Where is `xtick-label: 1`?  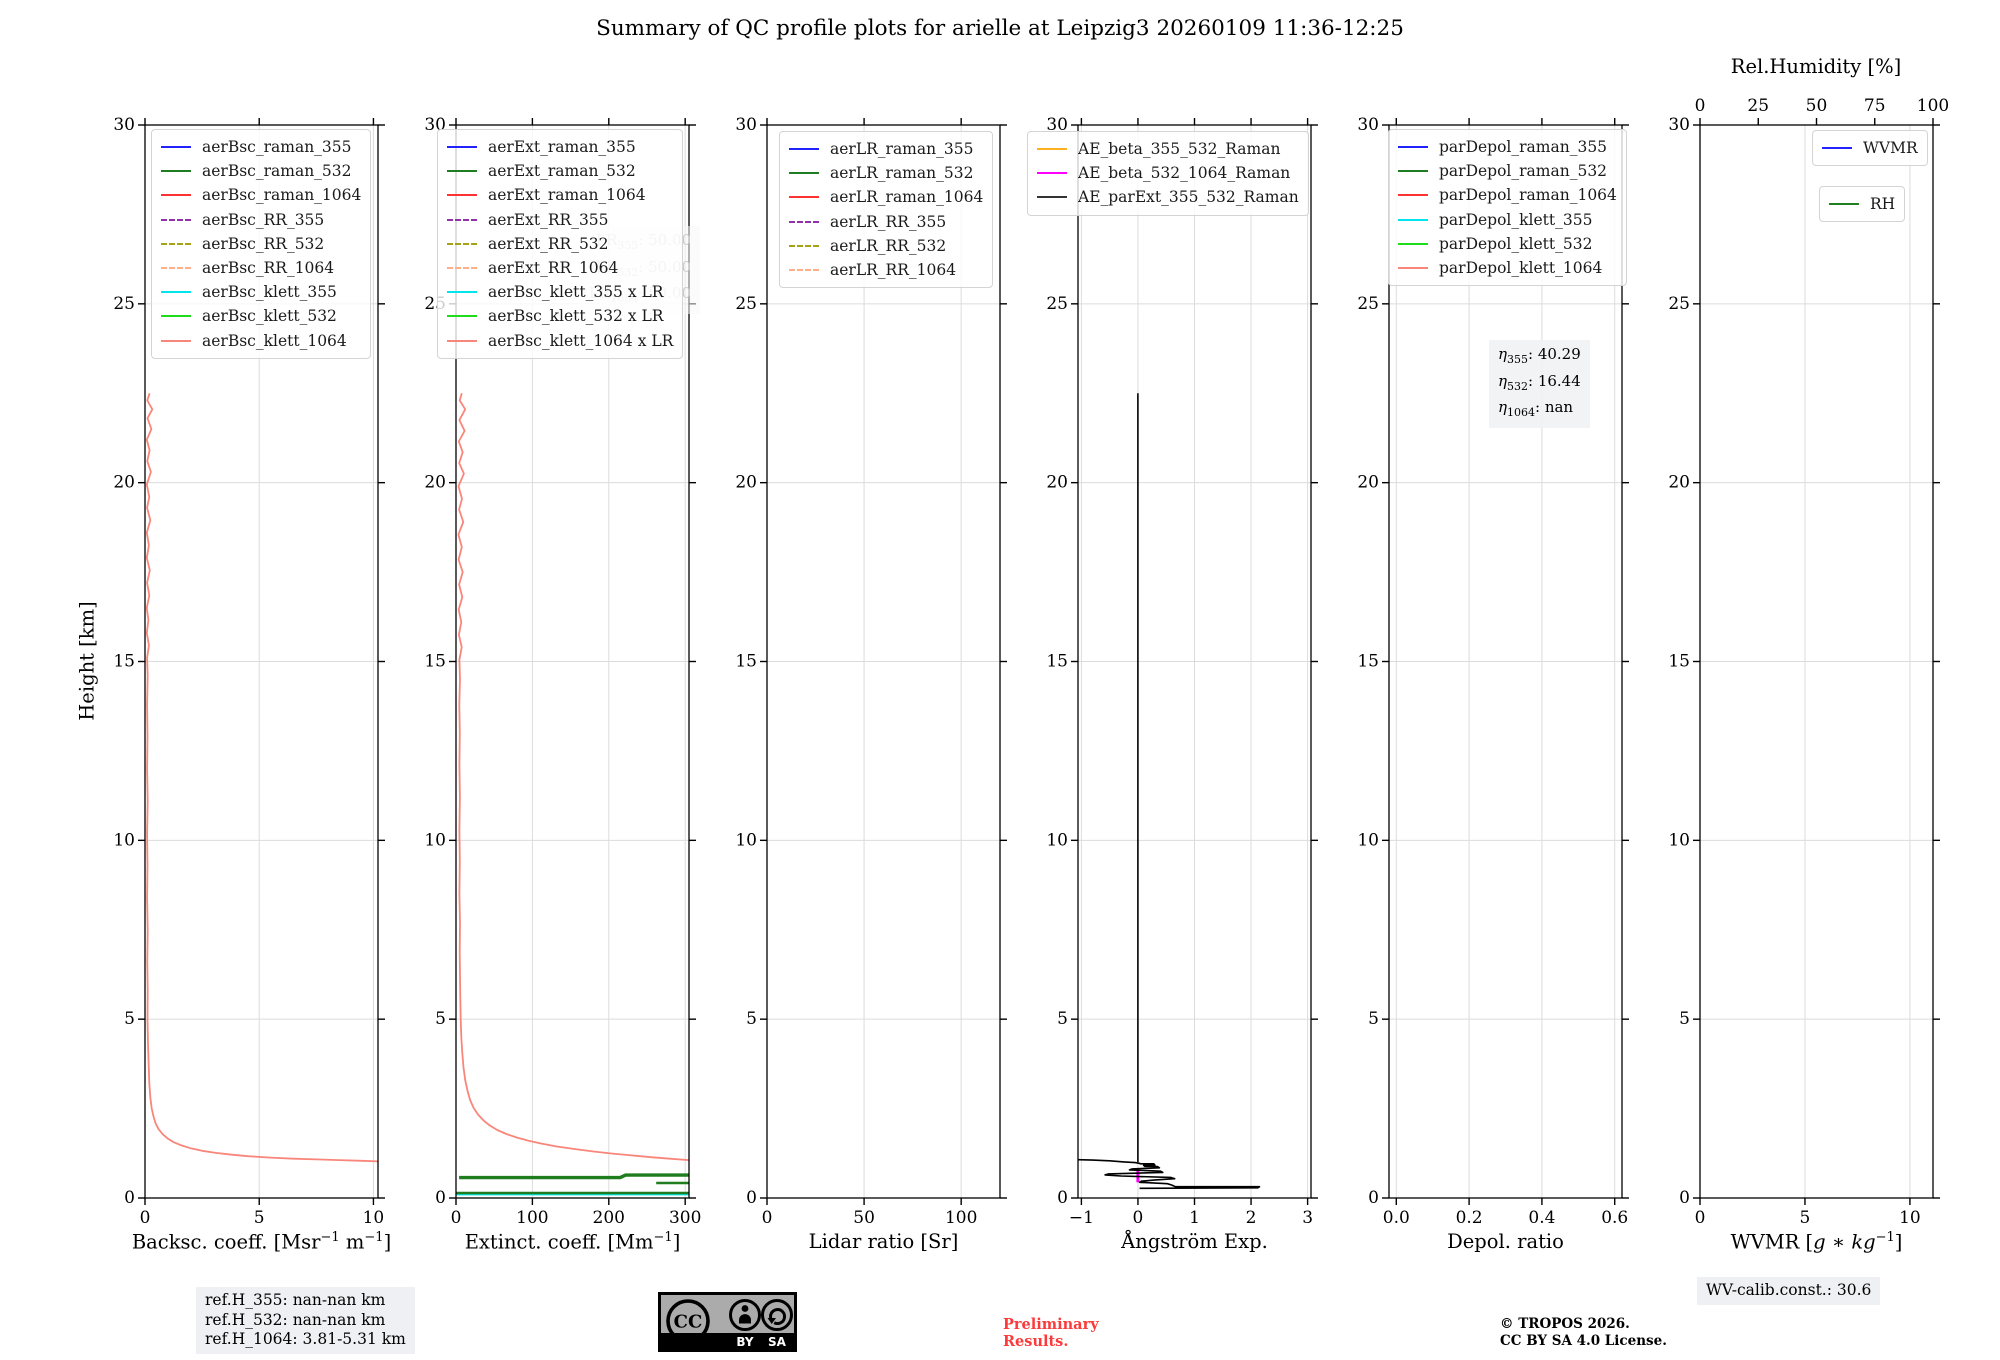
xtick-label: 1 is located at coordinates (1194, 1218).